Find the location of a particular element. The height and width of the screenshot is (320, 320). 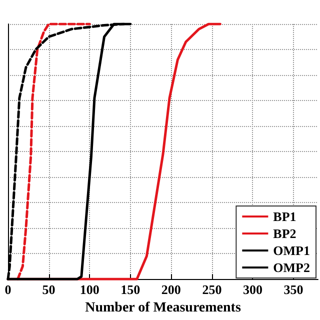

x-tick-label: 350 is located at coordinates (294, 290).